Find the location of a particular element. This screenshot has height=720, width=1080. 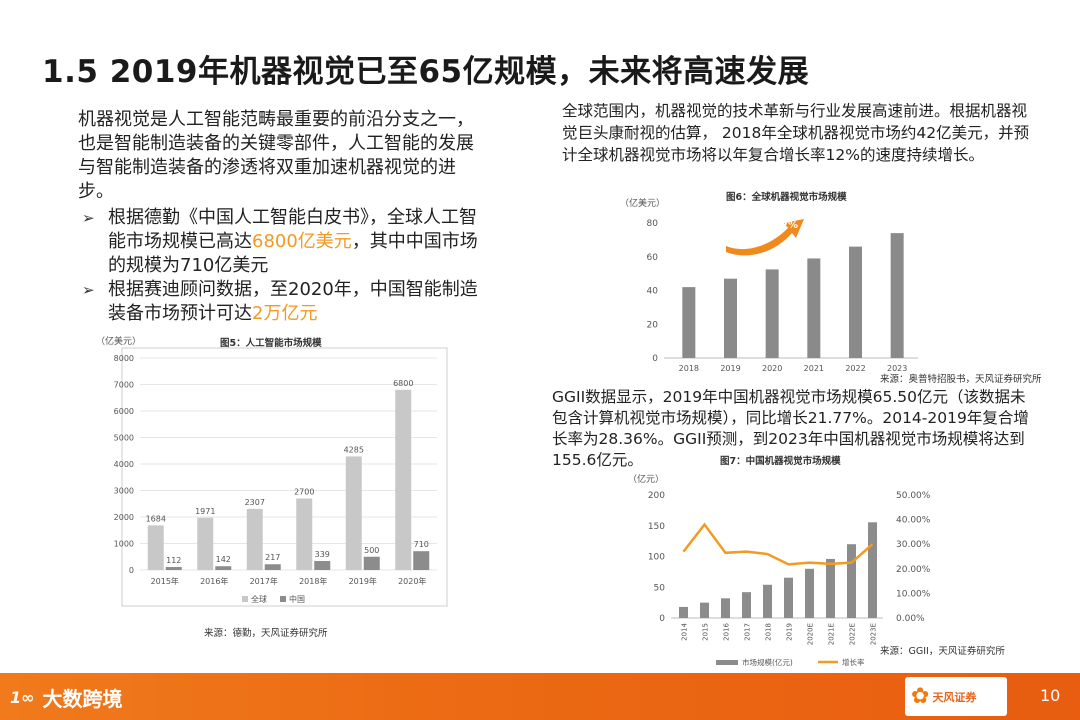

chart-source: 来源：GGII，天风证券研究所 is located at coordinates (942, 651).